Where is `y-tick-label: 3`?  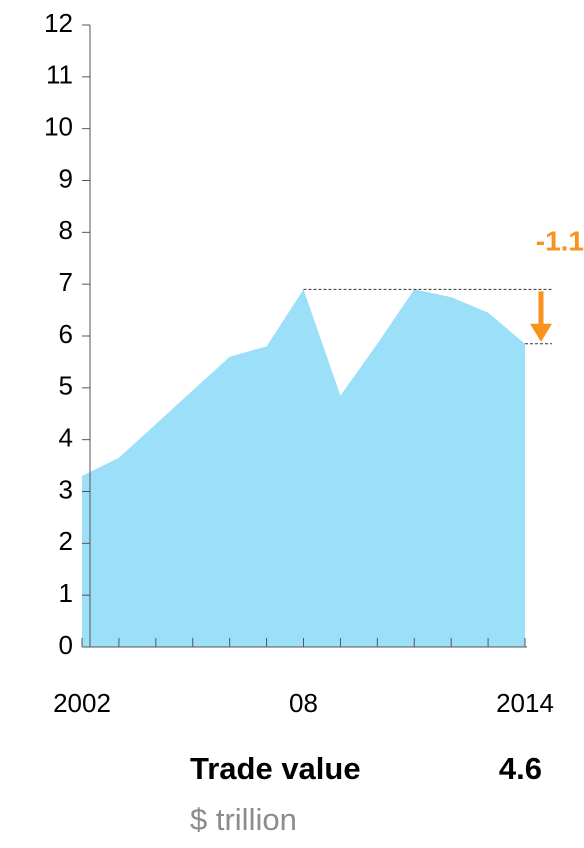
y-tick-label: 3 is located at coordinates (66, 489).